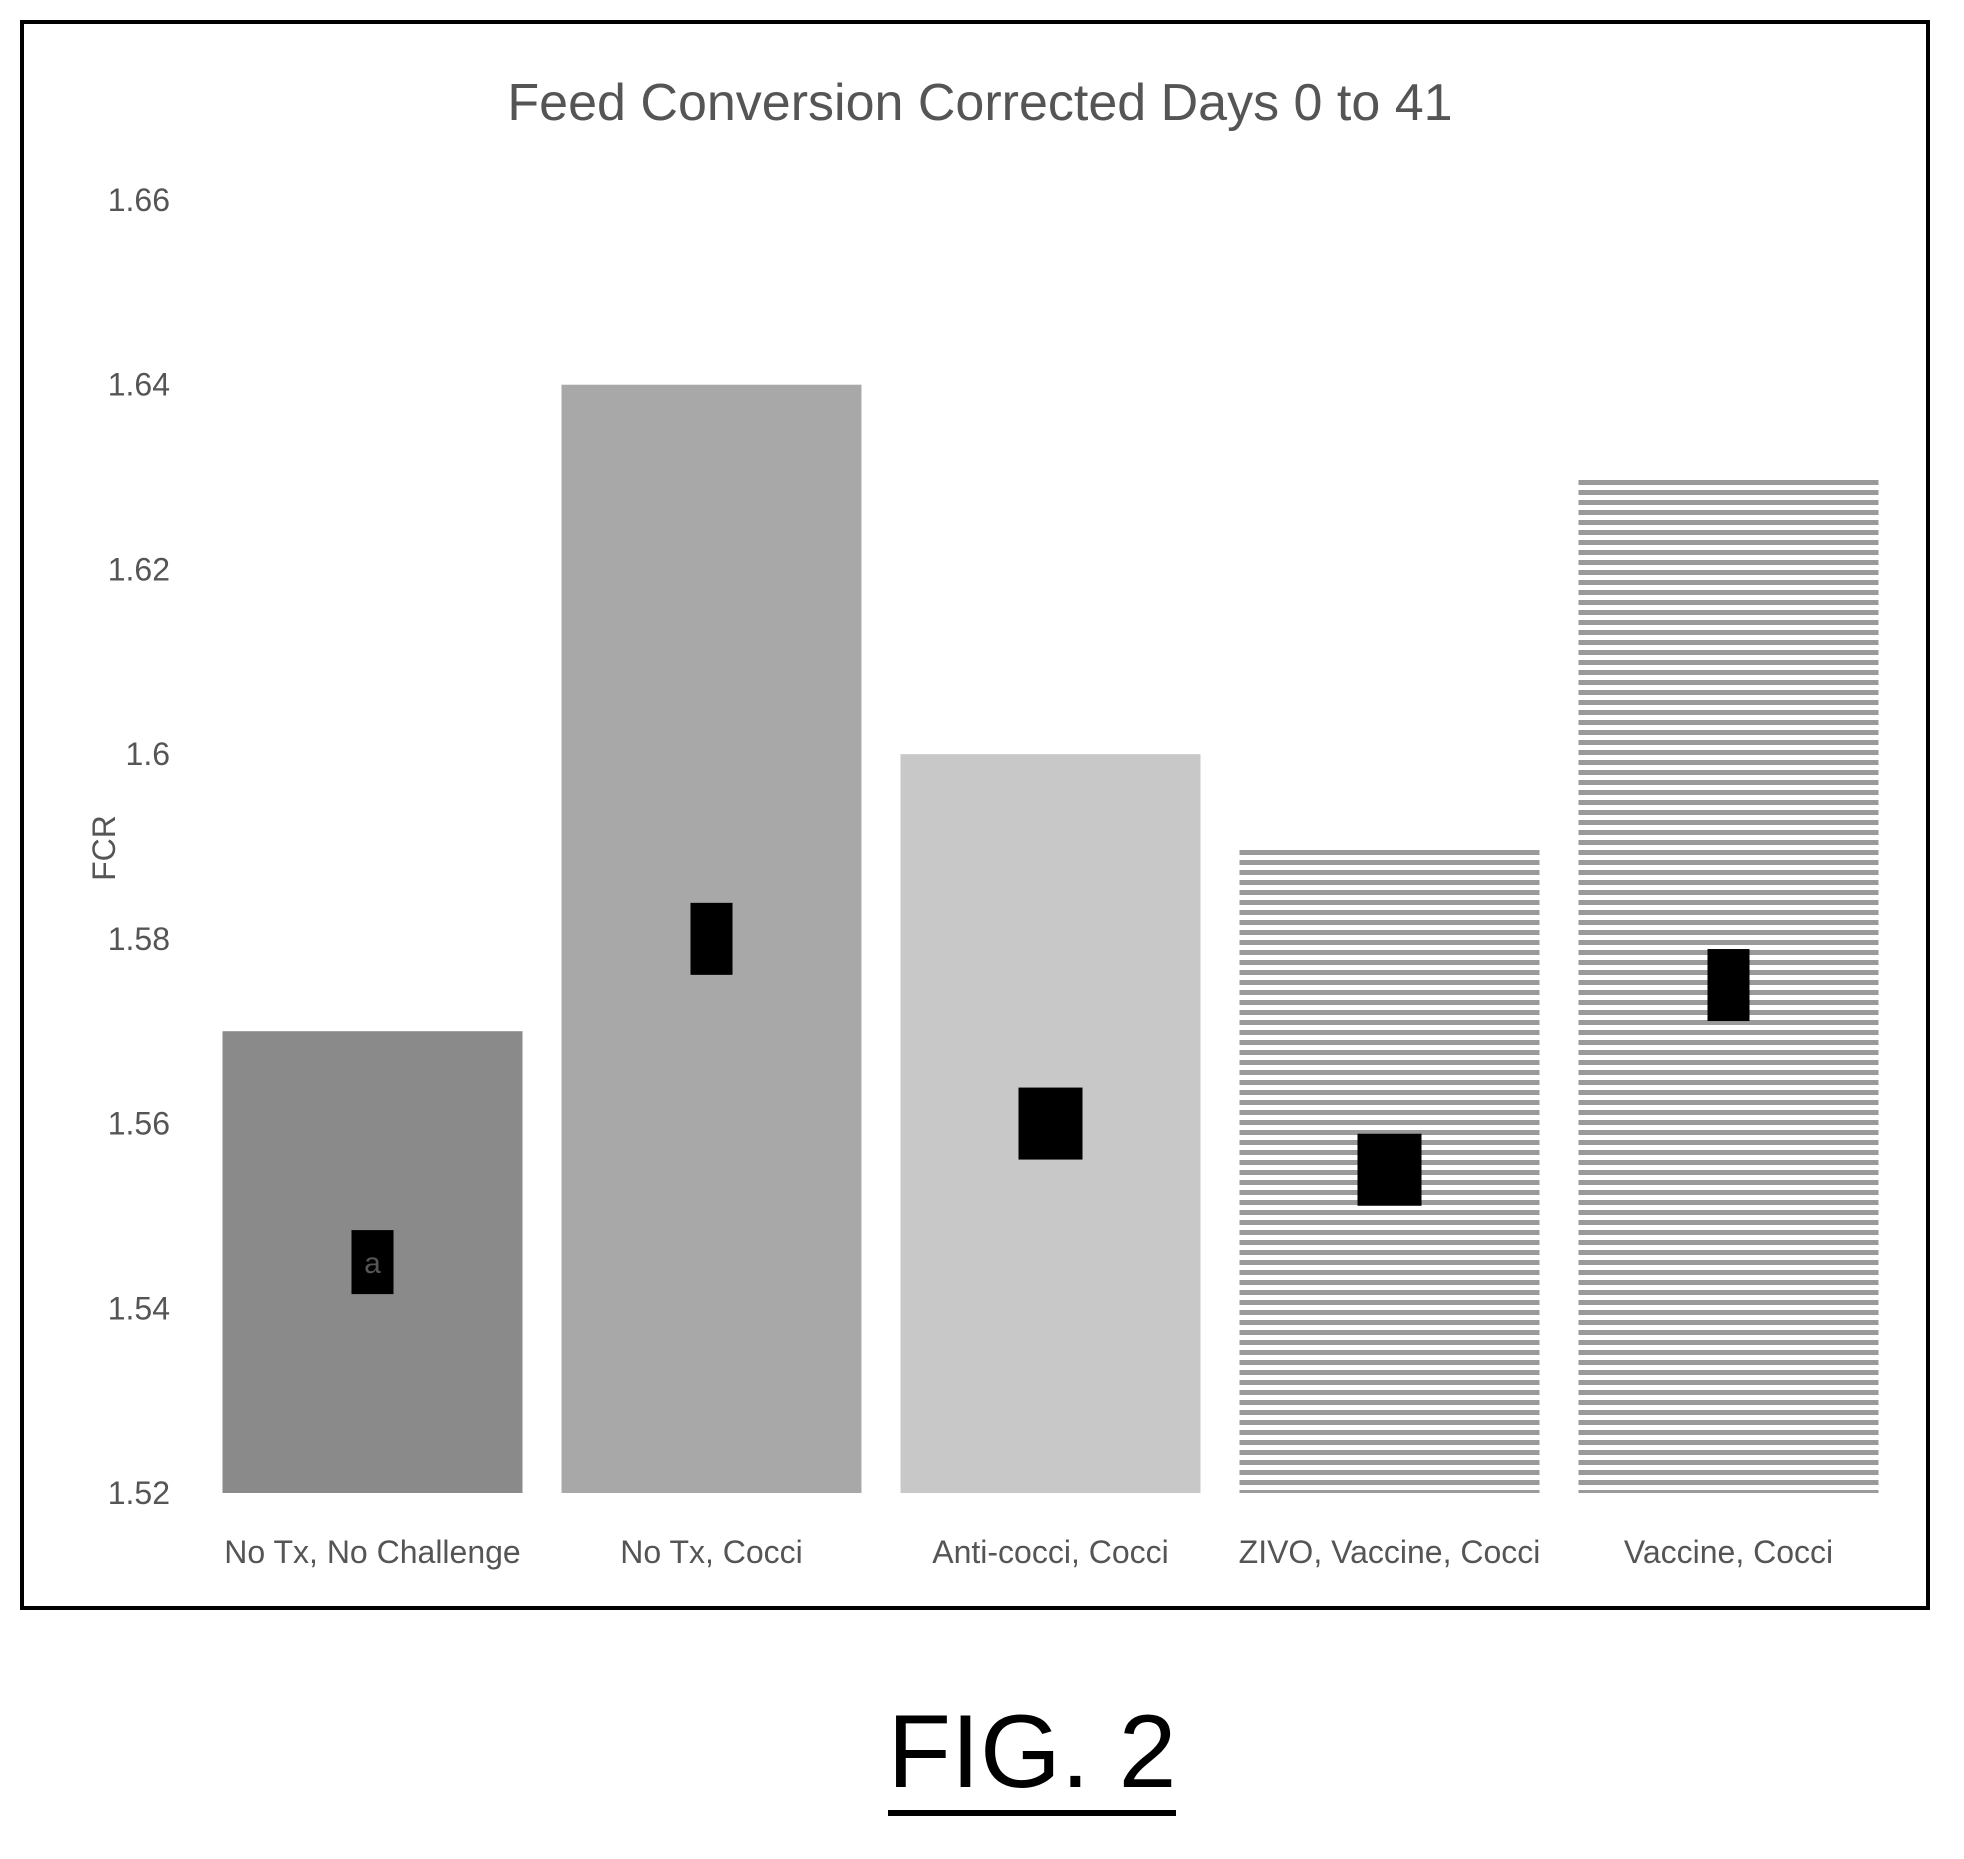 Image resolution: width=1964 pixels, height=1859 pixels. What do you see at coordinates (1032, 1758) in the screenshot?
I see `figure-caption-text: FIG. 2` at bounding box center [1032, 1758].